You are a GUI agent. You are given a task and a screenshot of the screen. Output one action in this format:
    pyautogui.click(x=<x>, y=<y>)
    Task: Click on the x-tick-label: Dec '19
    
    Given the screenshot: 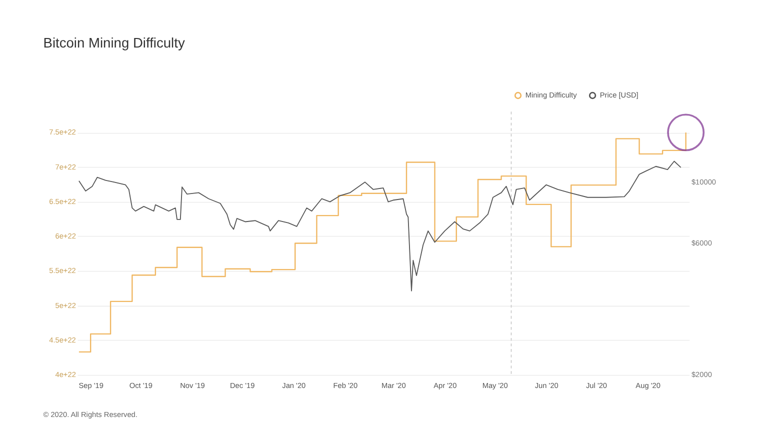 What is the action you would take?
    pyautogui.click(x=242, y=385)
    